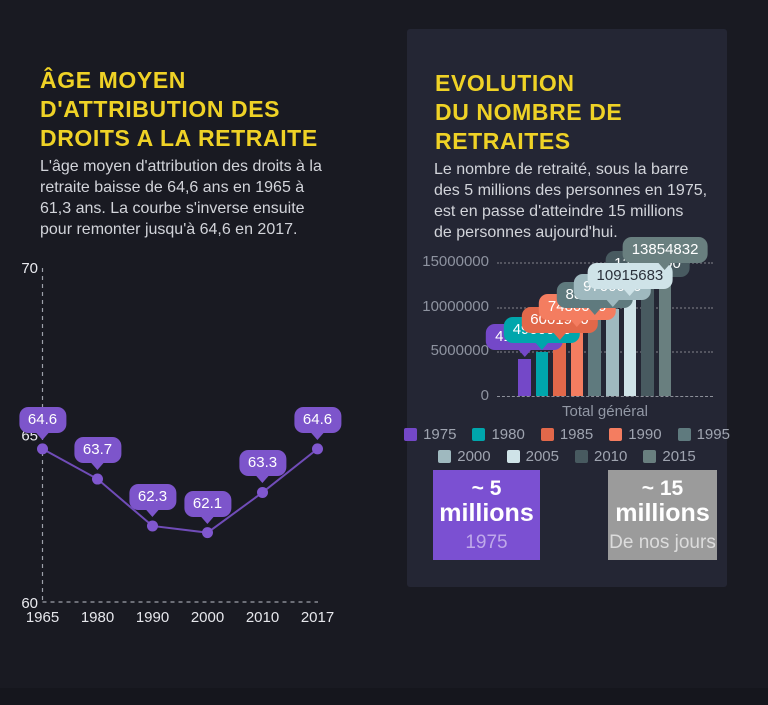 The image size is (768, 705). What do you see at coordinates (505, 83) in the screenshot?
I see `right-title-line: EVOLUTION` at bounding box center [505, 83].